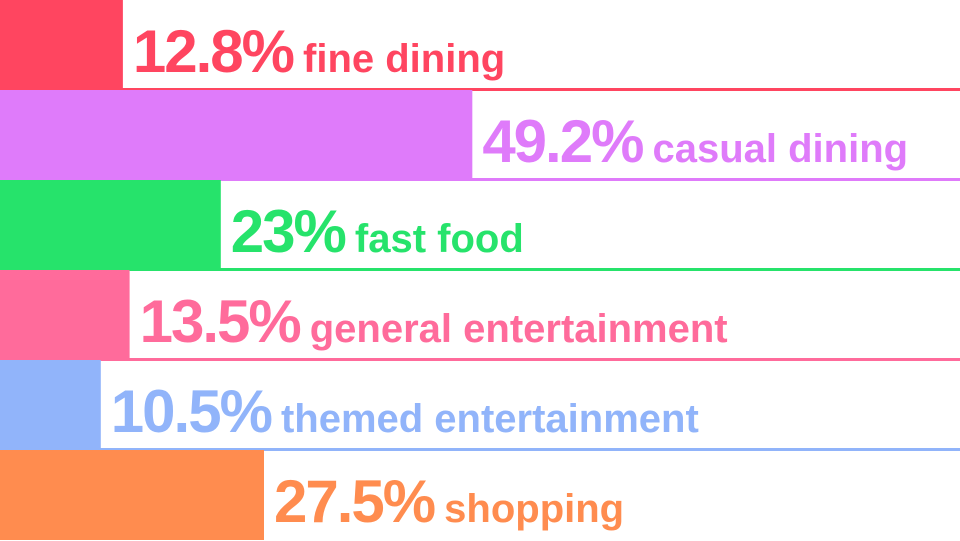 Image resolution: width=960 pixels, height=541 pixels. Describe the element at coordinates (50, 405) in the screenshot. I see `bar-themed-entertainment` at that location.